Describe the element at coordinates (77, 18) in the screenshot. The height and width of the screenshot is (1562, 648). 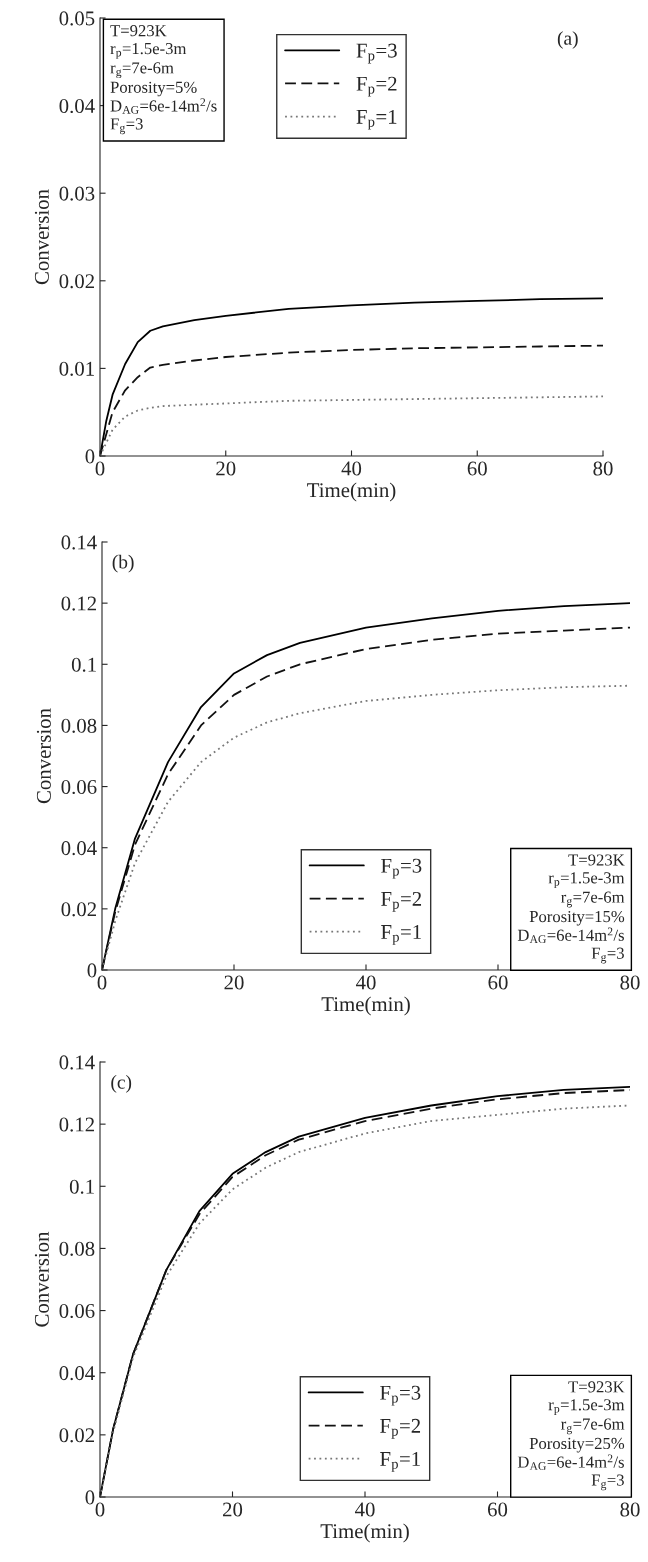
I see `y-tick-label: 0.05` at that location.